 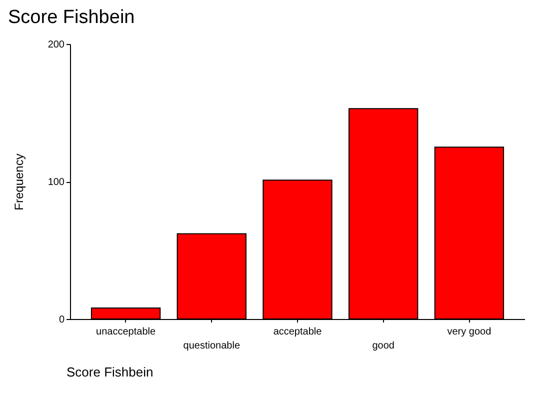 I want to click on chart-title: Score Fishbein, so click(x=71, y=17).